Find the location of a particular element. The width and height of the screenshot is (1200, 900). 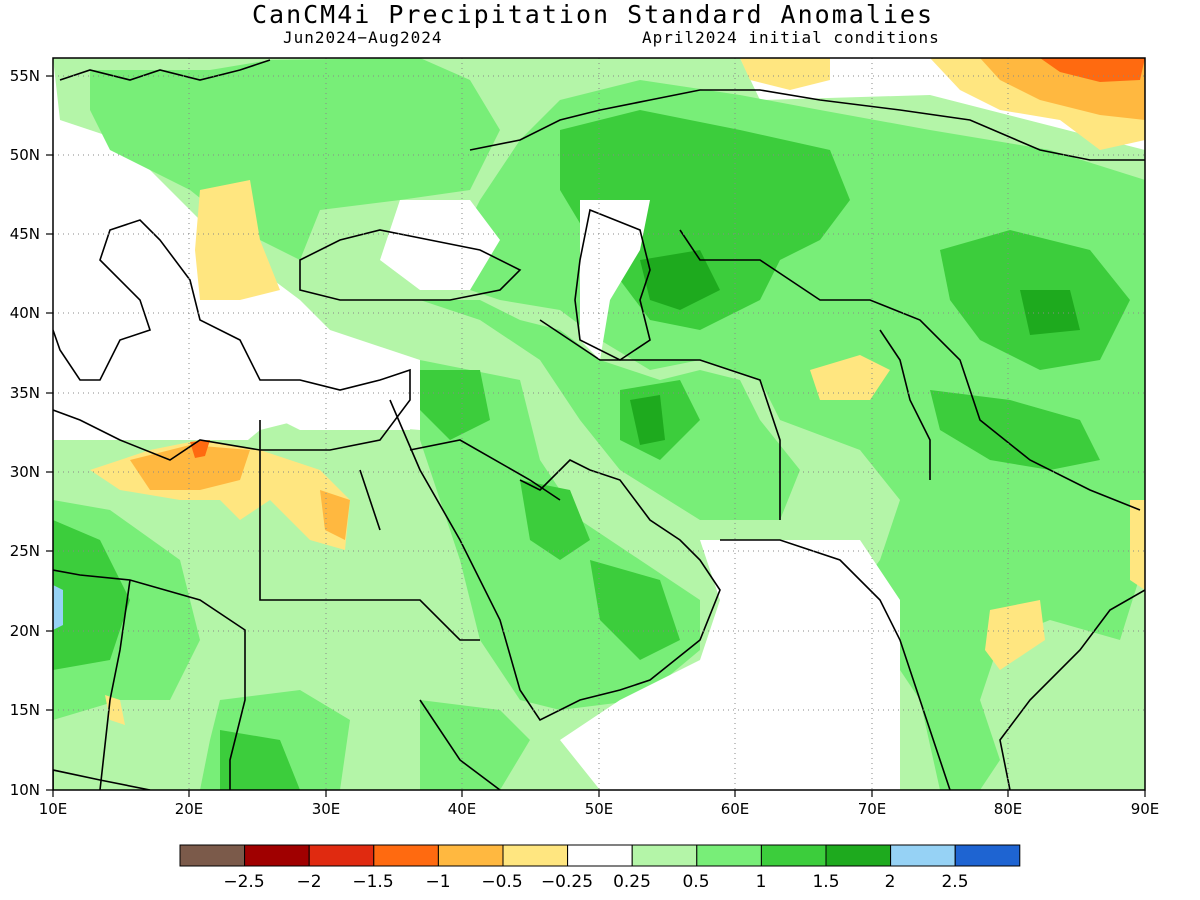

x-tick-label: 40E is located at coordinates (462, 809).